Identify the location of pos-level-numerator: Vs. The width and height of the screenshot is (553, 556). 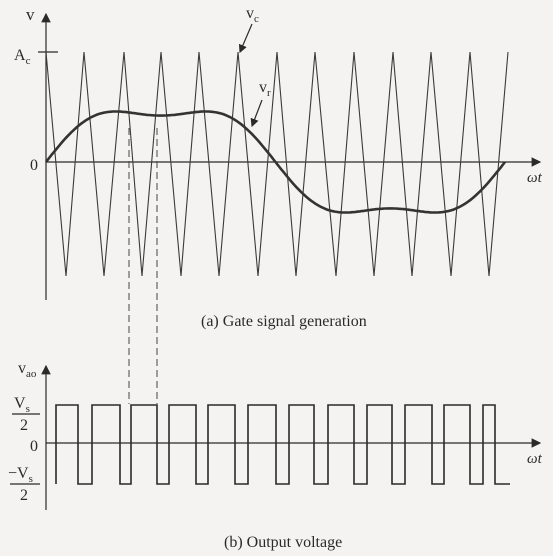
(22, 405).